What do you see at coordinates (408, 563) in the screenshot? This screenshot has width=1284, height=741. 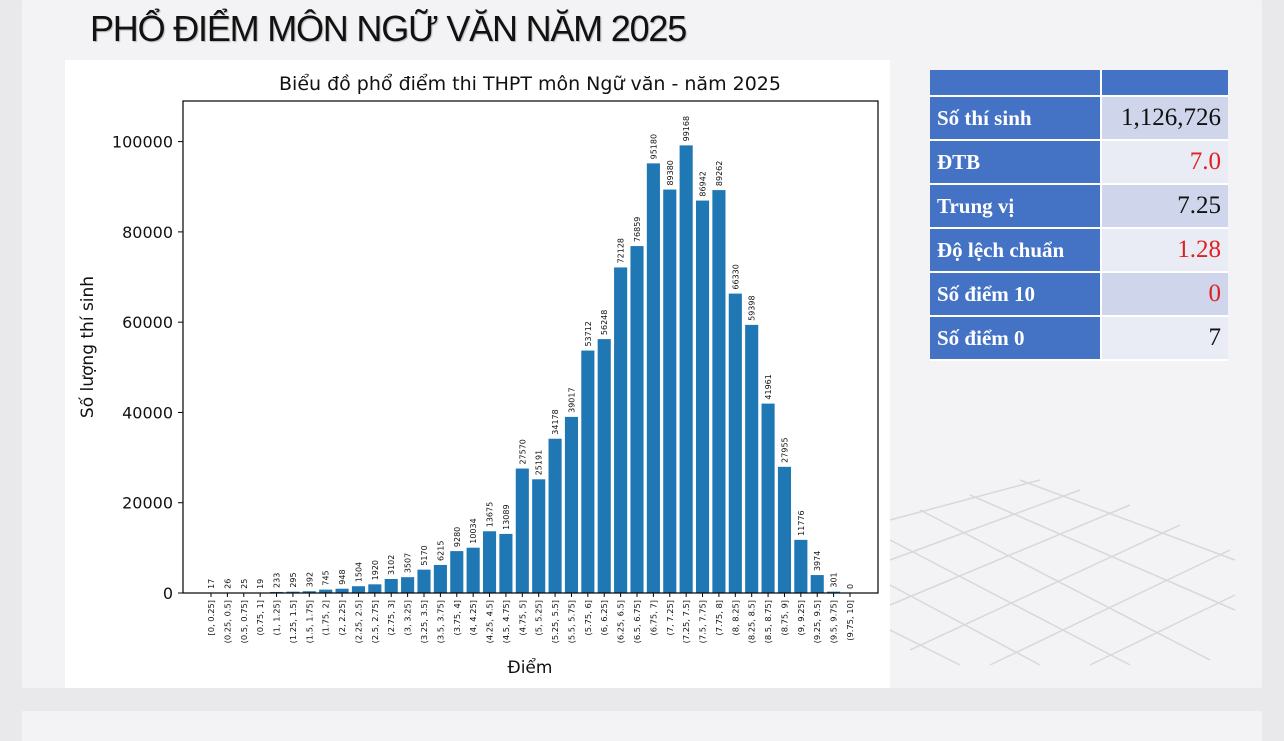 I see `bar-value-label: 3507` at bounding box center [408, 563].